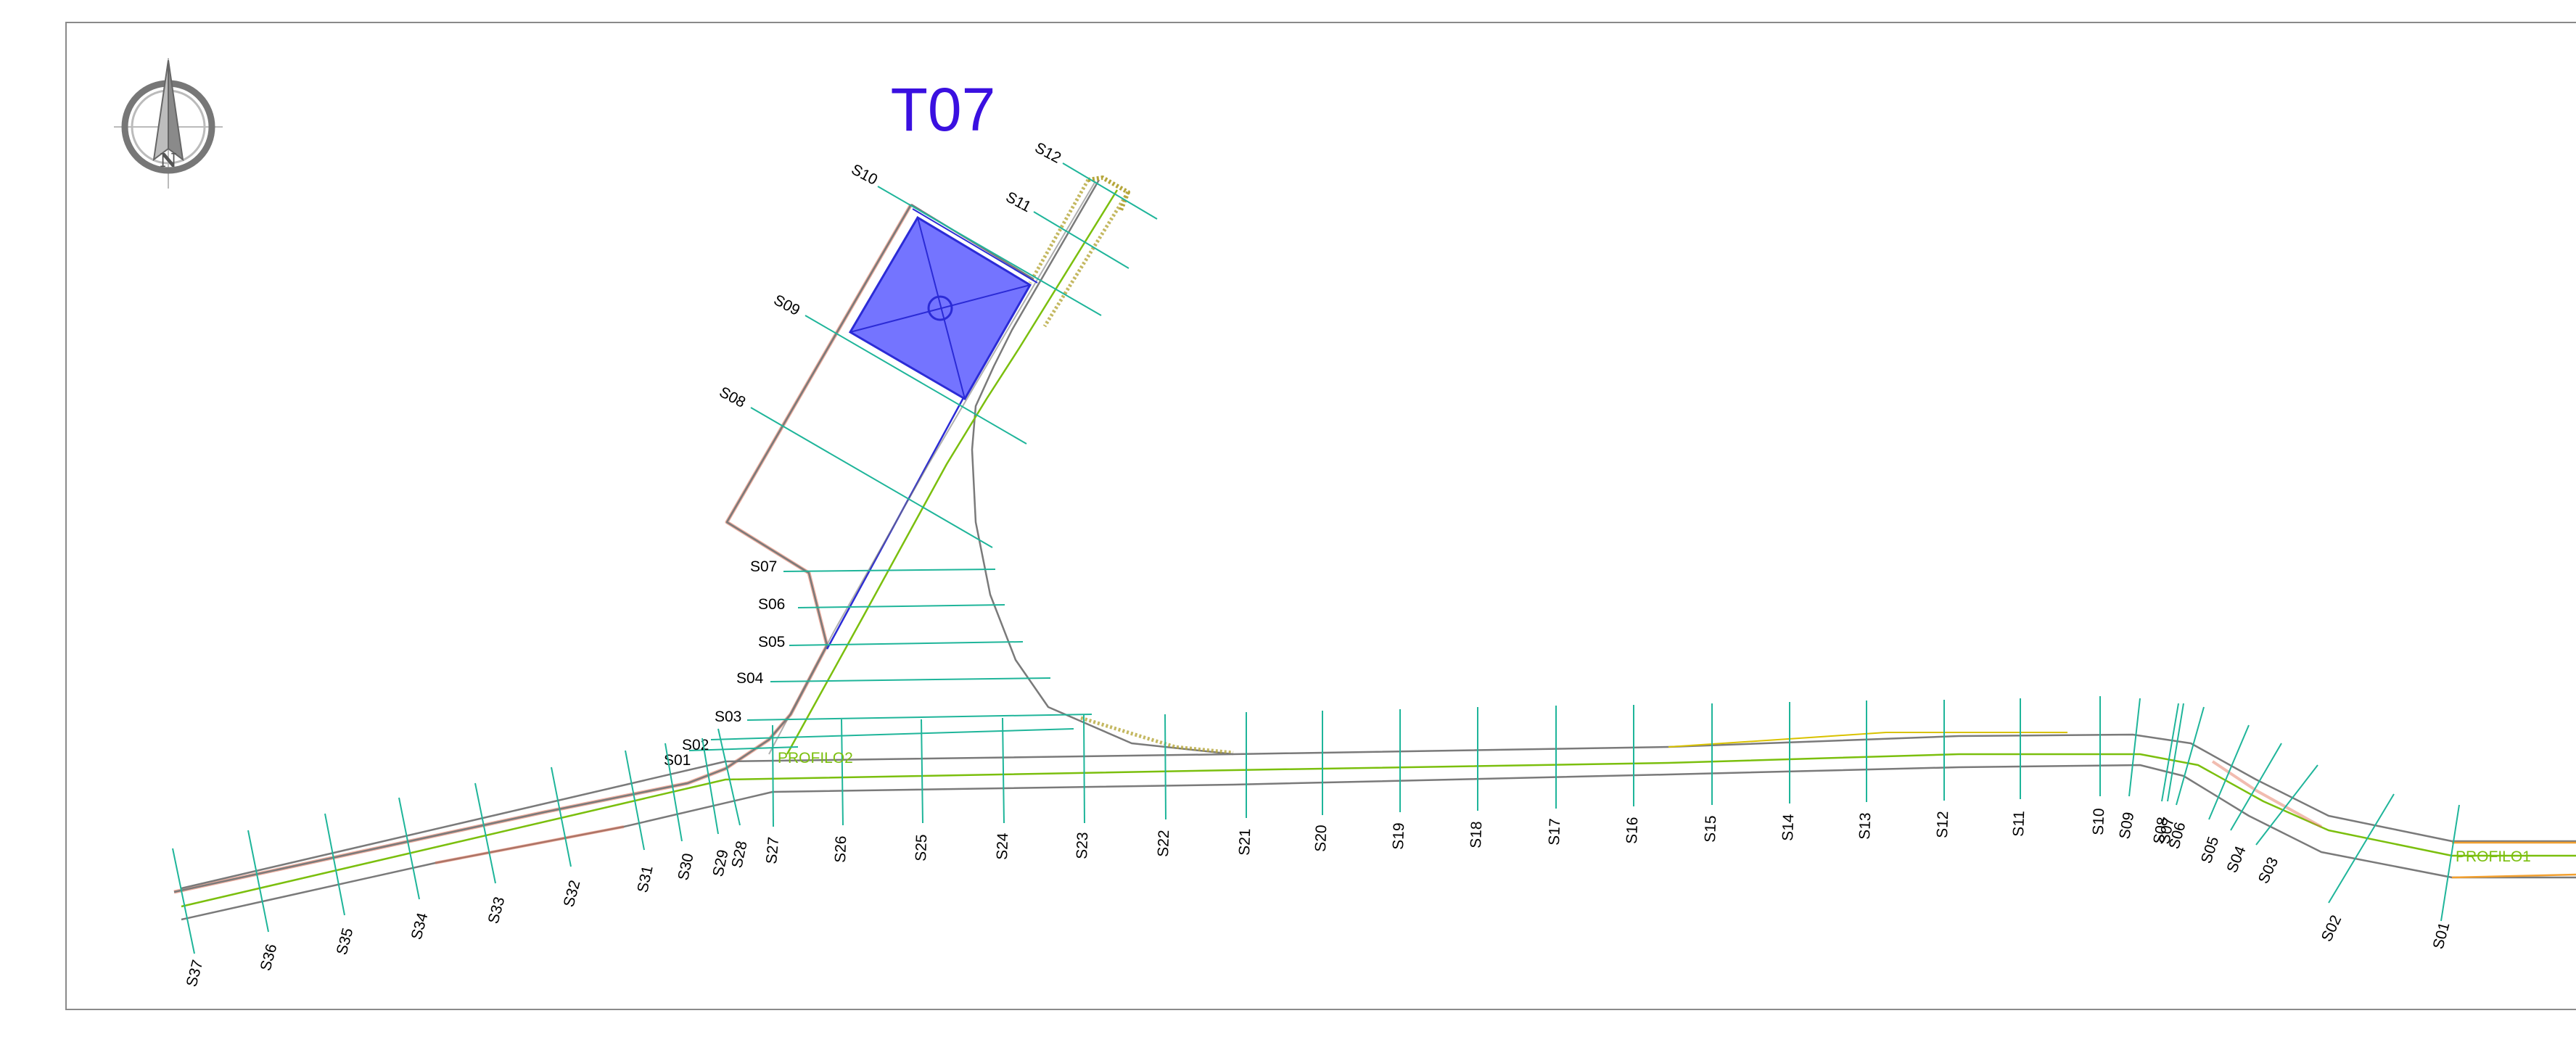 Image resolution: width=2576 pixels, height=1037 pixels. I want to click on profilo1-section-label-s22: S22, so click(1163, 843).